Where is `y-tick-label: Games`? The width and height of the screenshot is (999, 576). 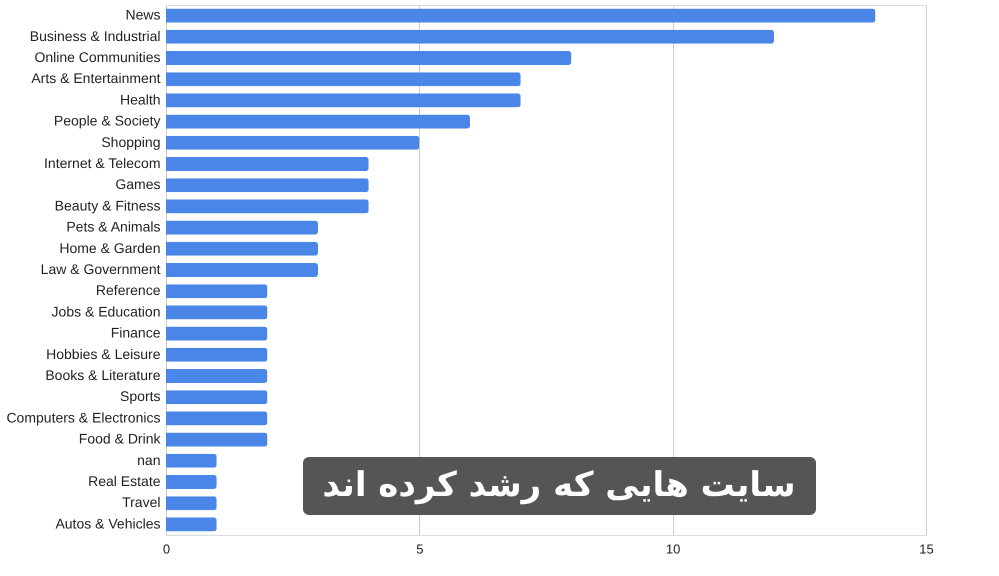
y-tick-label: Games is located at coordinates (137, 184).